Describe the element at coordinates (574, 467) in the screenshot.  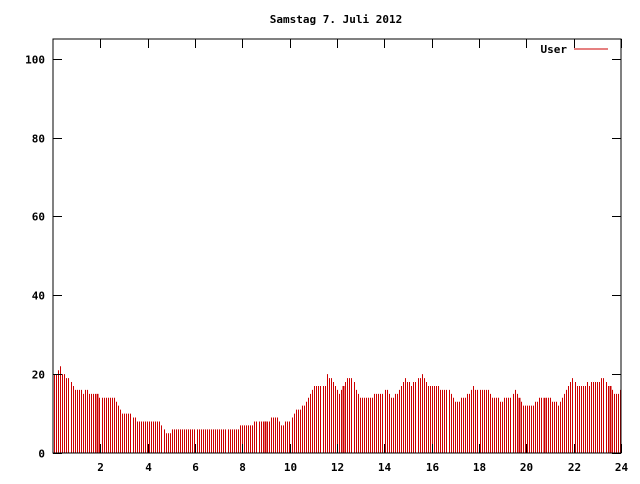
I see `x-tick-label: 22` at that location.